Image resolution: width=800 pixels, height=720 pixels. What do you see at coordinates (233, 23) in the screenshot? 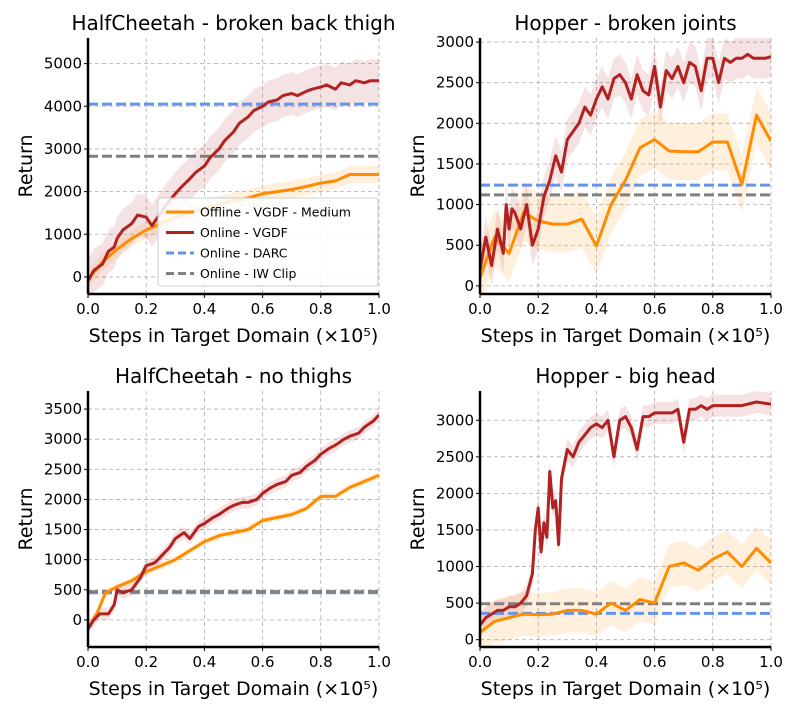
I see `chart-title: HalfCheetah - broken back thigh` at bounding box center [233, 23].